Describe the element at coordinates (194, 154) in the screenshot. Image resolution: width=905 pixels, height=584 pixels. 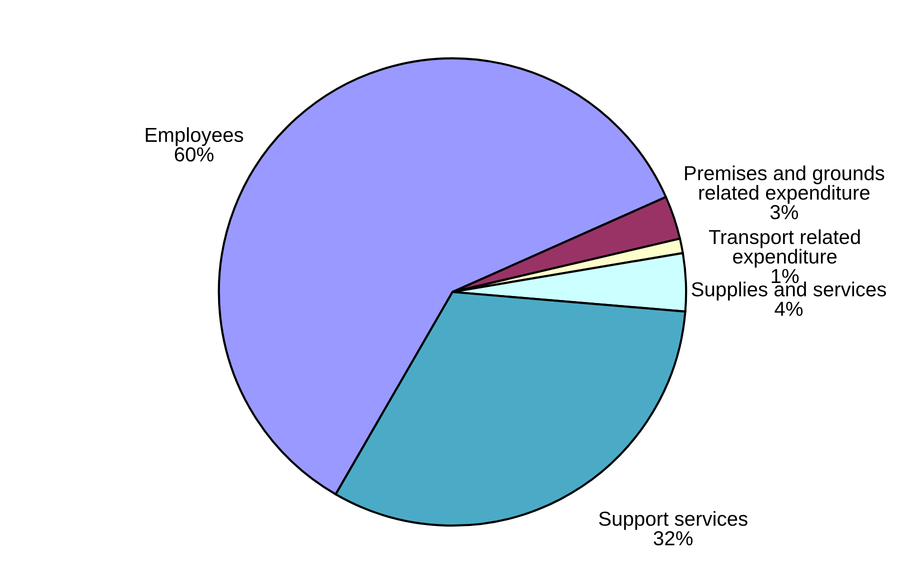
I see `data-label: 60%` at that location.